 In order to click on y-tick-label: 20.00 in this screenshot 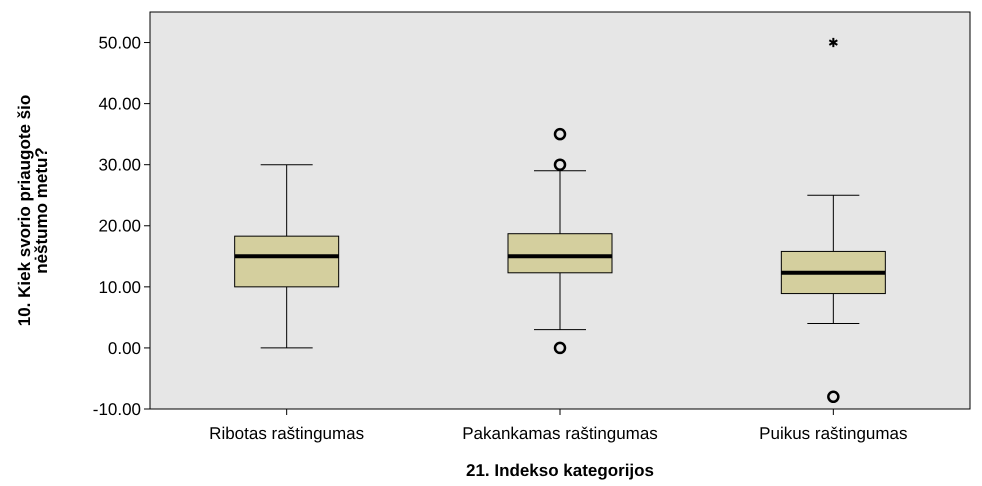, I will do `click(119, 226)`.